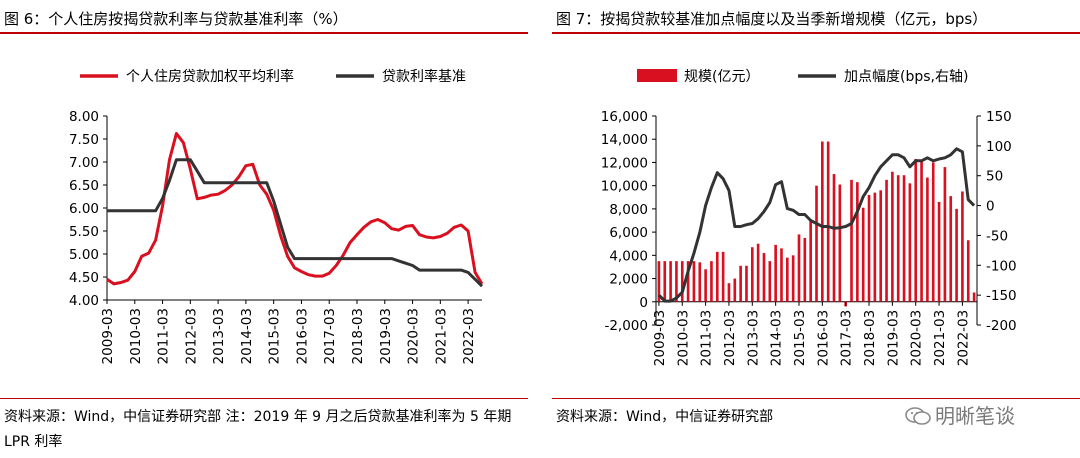 The width and height of the screenshot is (1080, 458). What do you see at coordinates (164, 336) in the screenshot?
I see `x-tick-label: 2011-03` at bounding box center [164, 336].